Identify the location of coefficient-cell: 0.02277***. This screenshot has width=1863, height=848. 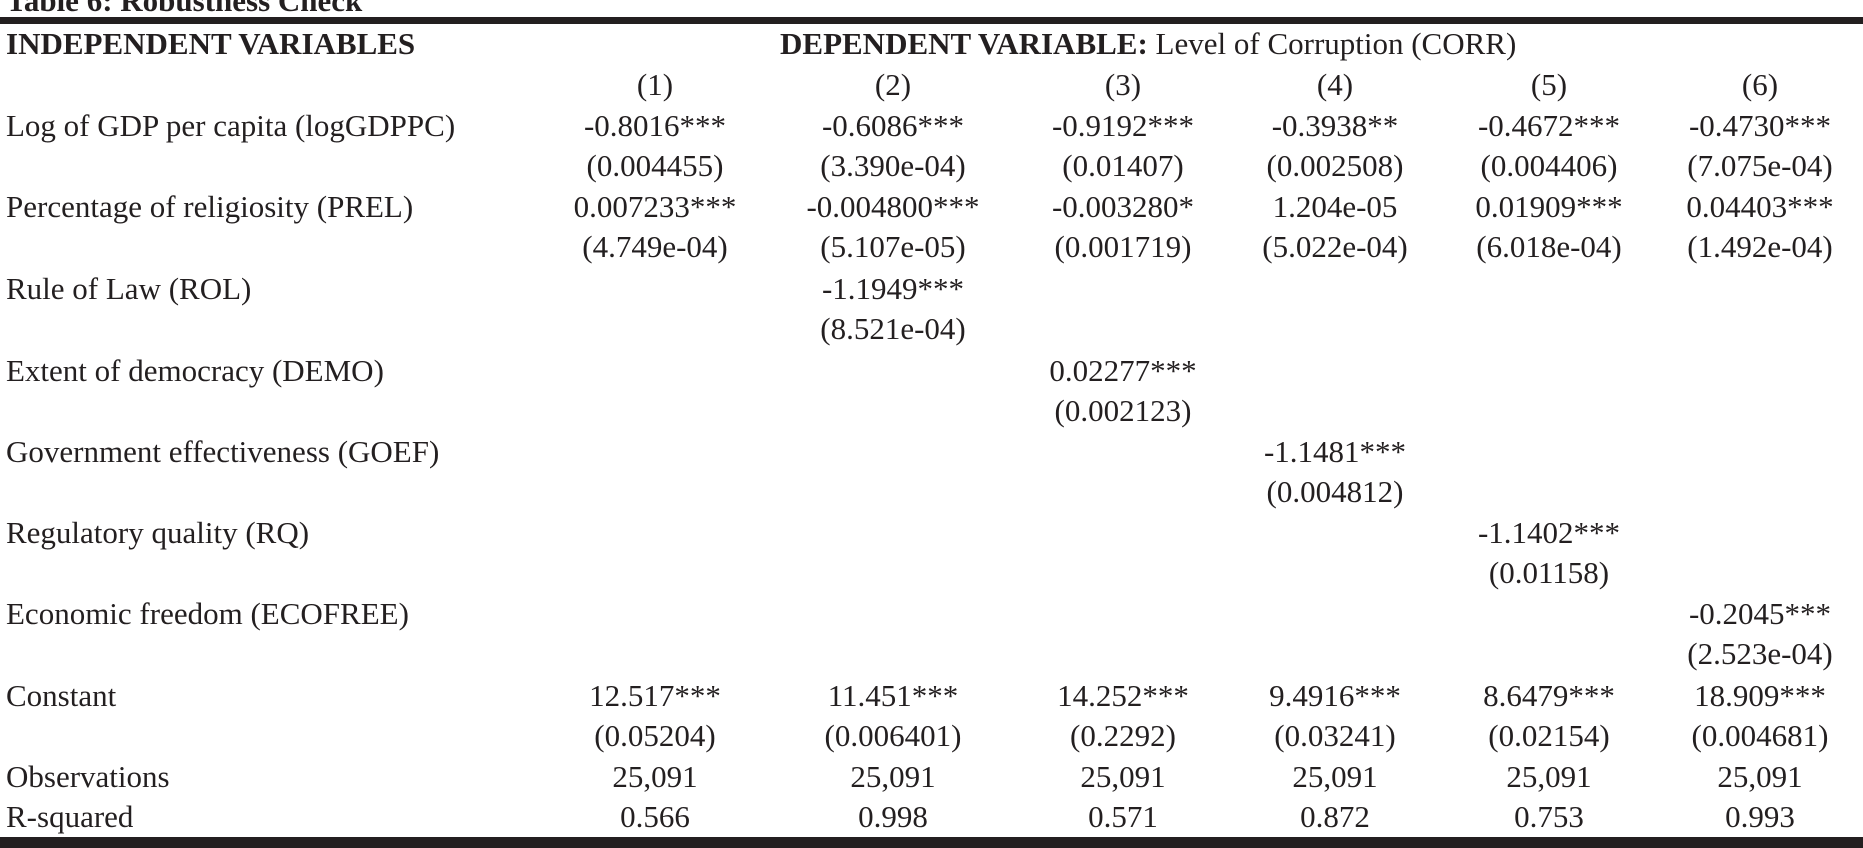
(1123, 370).